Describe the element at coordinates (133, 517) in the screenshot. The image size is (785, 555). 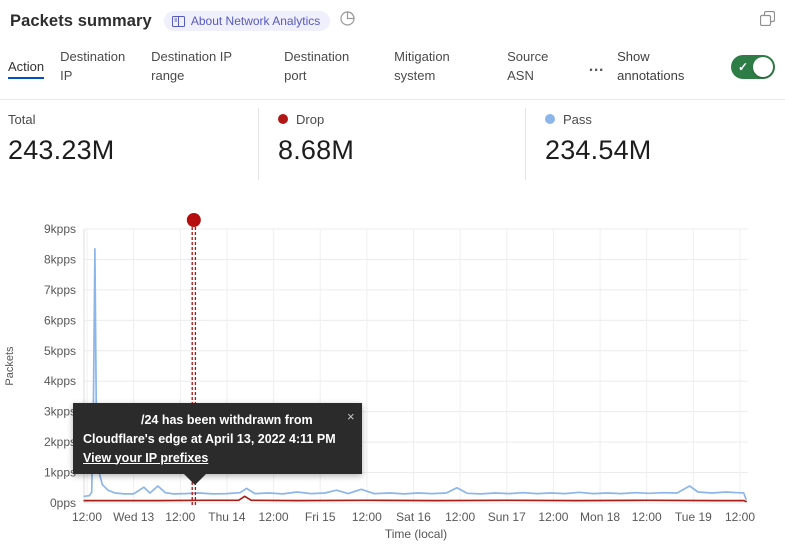
I see `x-tick-label: Wed 13` at that location.